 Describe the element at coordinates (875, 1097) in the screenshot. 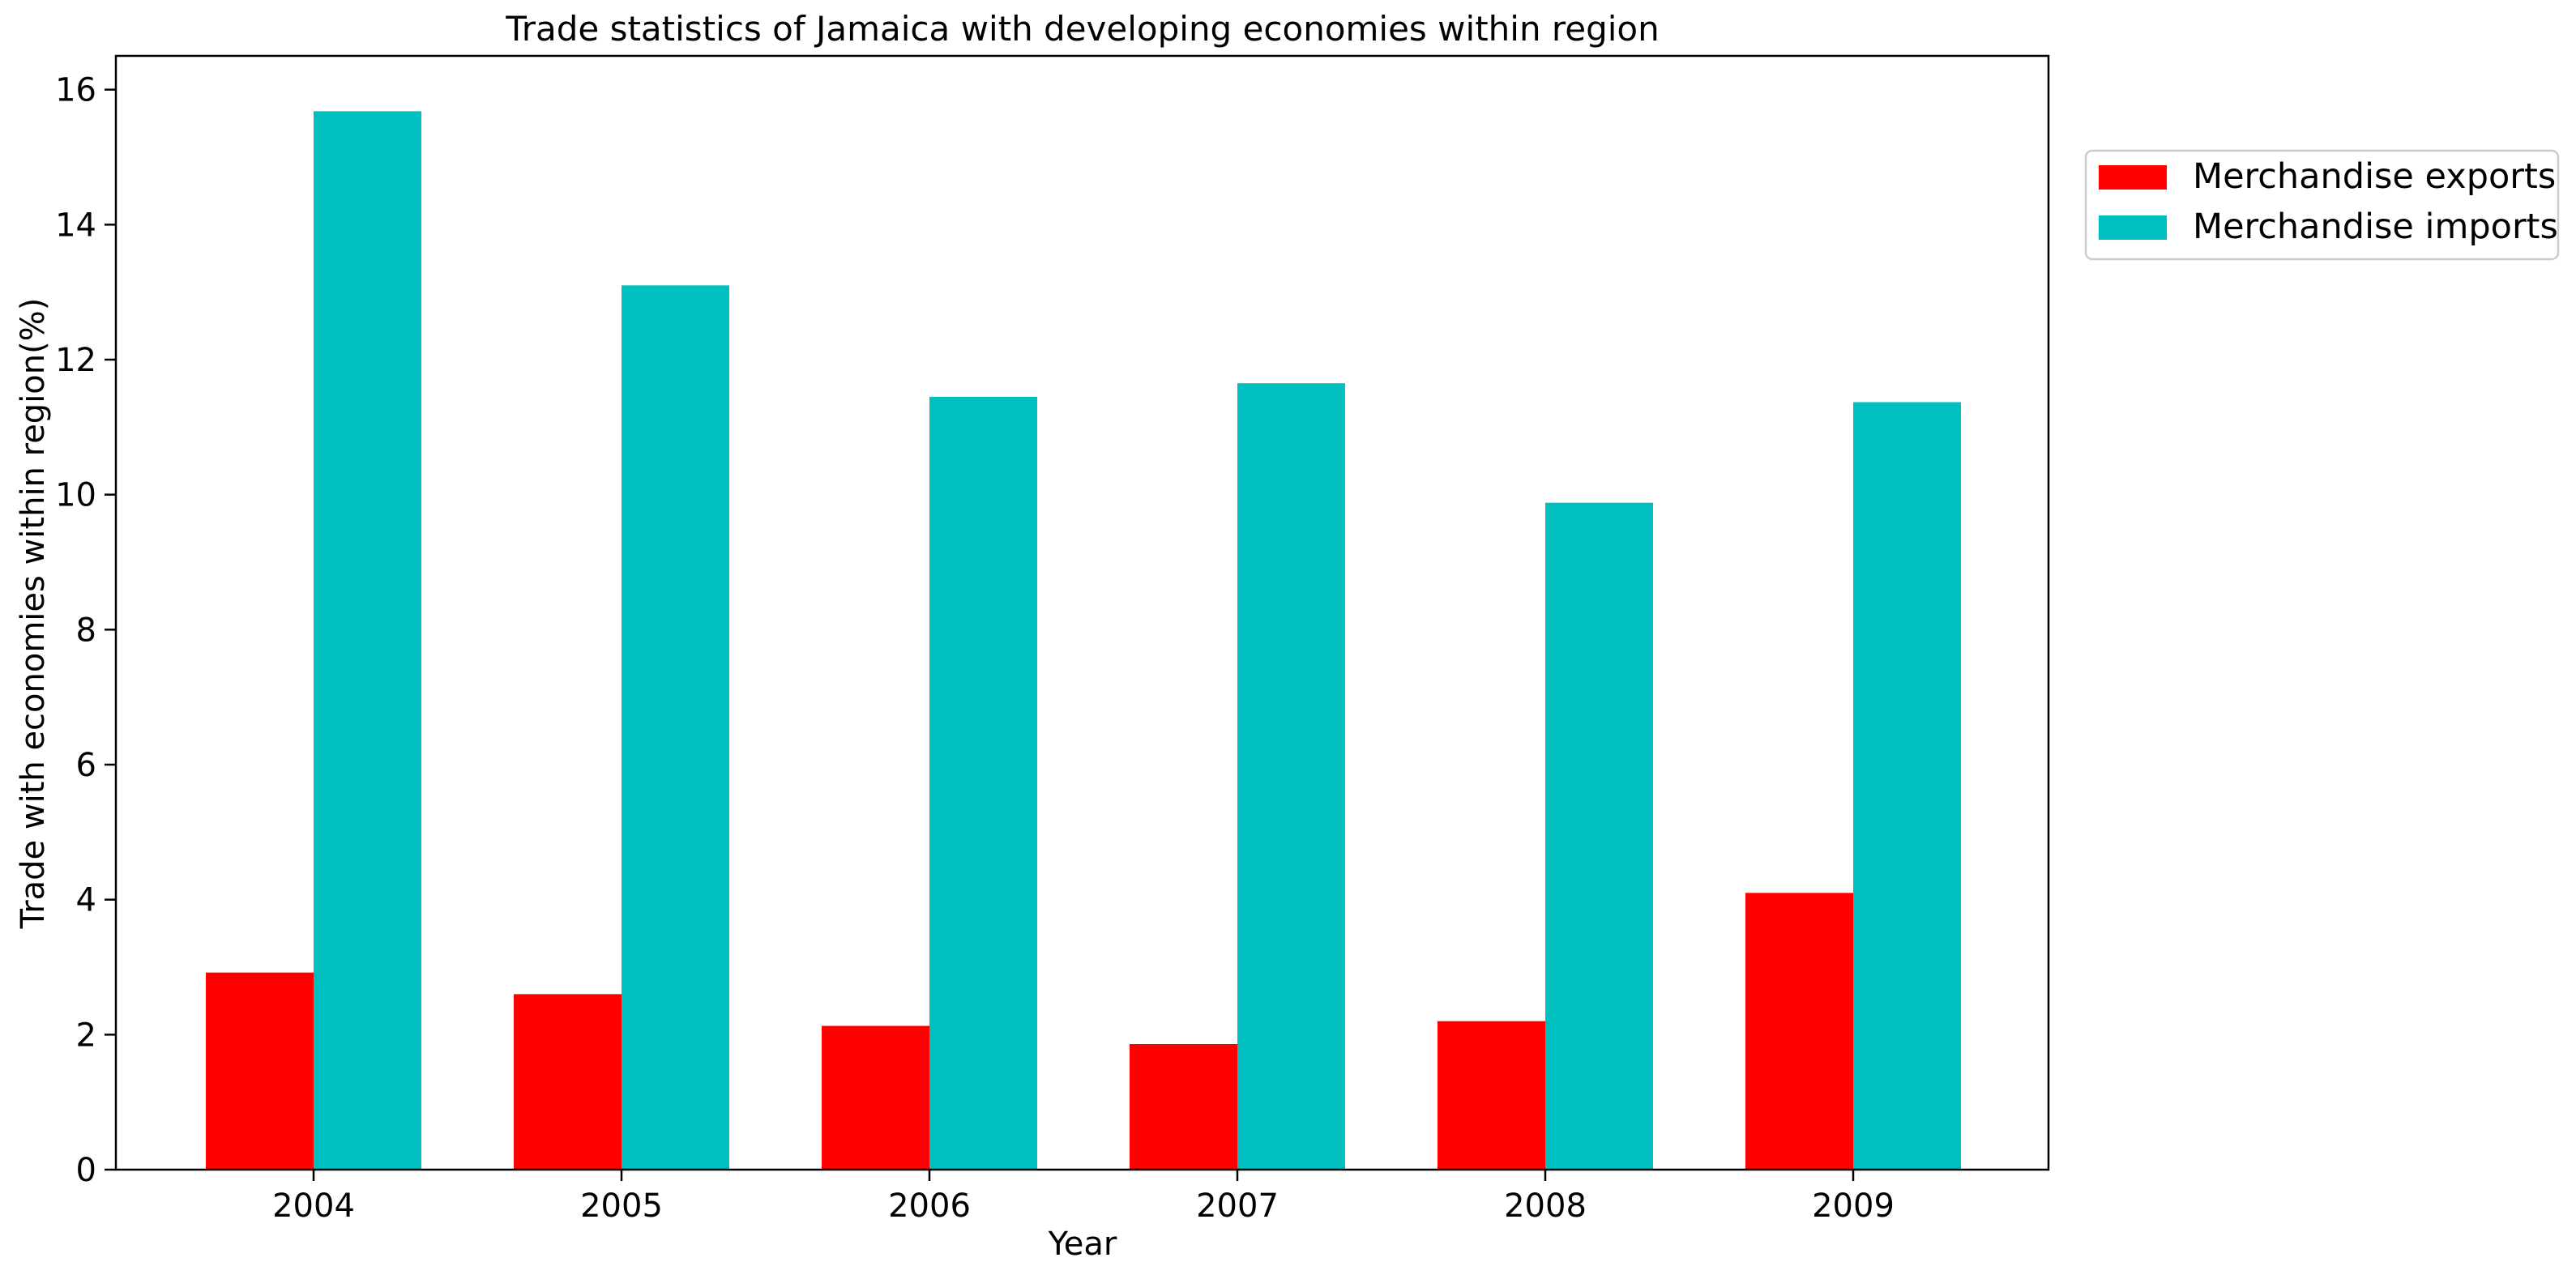

I see `exports-bar-2006` at that location.